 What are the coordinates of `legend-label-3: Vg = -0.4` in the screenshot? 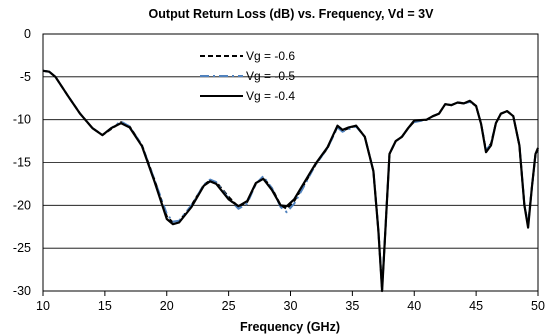 It's located at (270, 96).